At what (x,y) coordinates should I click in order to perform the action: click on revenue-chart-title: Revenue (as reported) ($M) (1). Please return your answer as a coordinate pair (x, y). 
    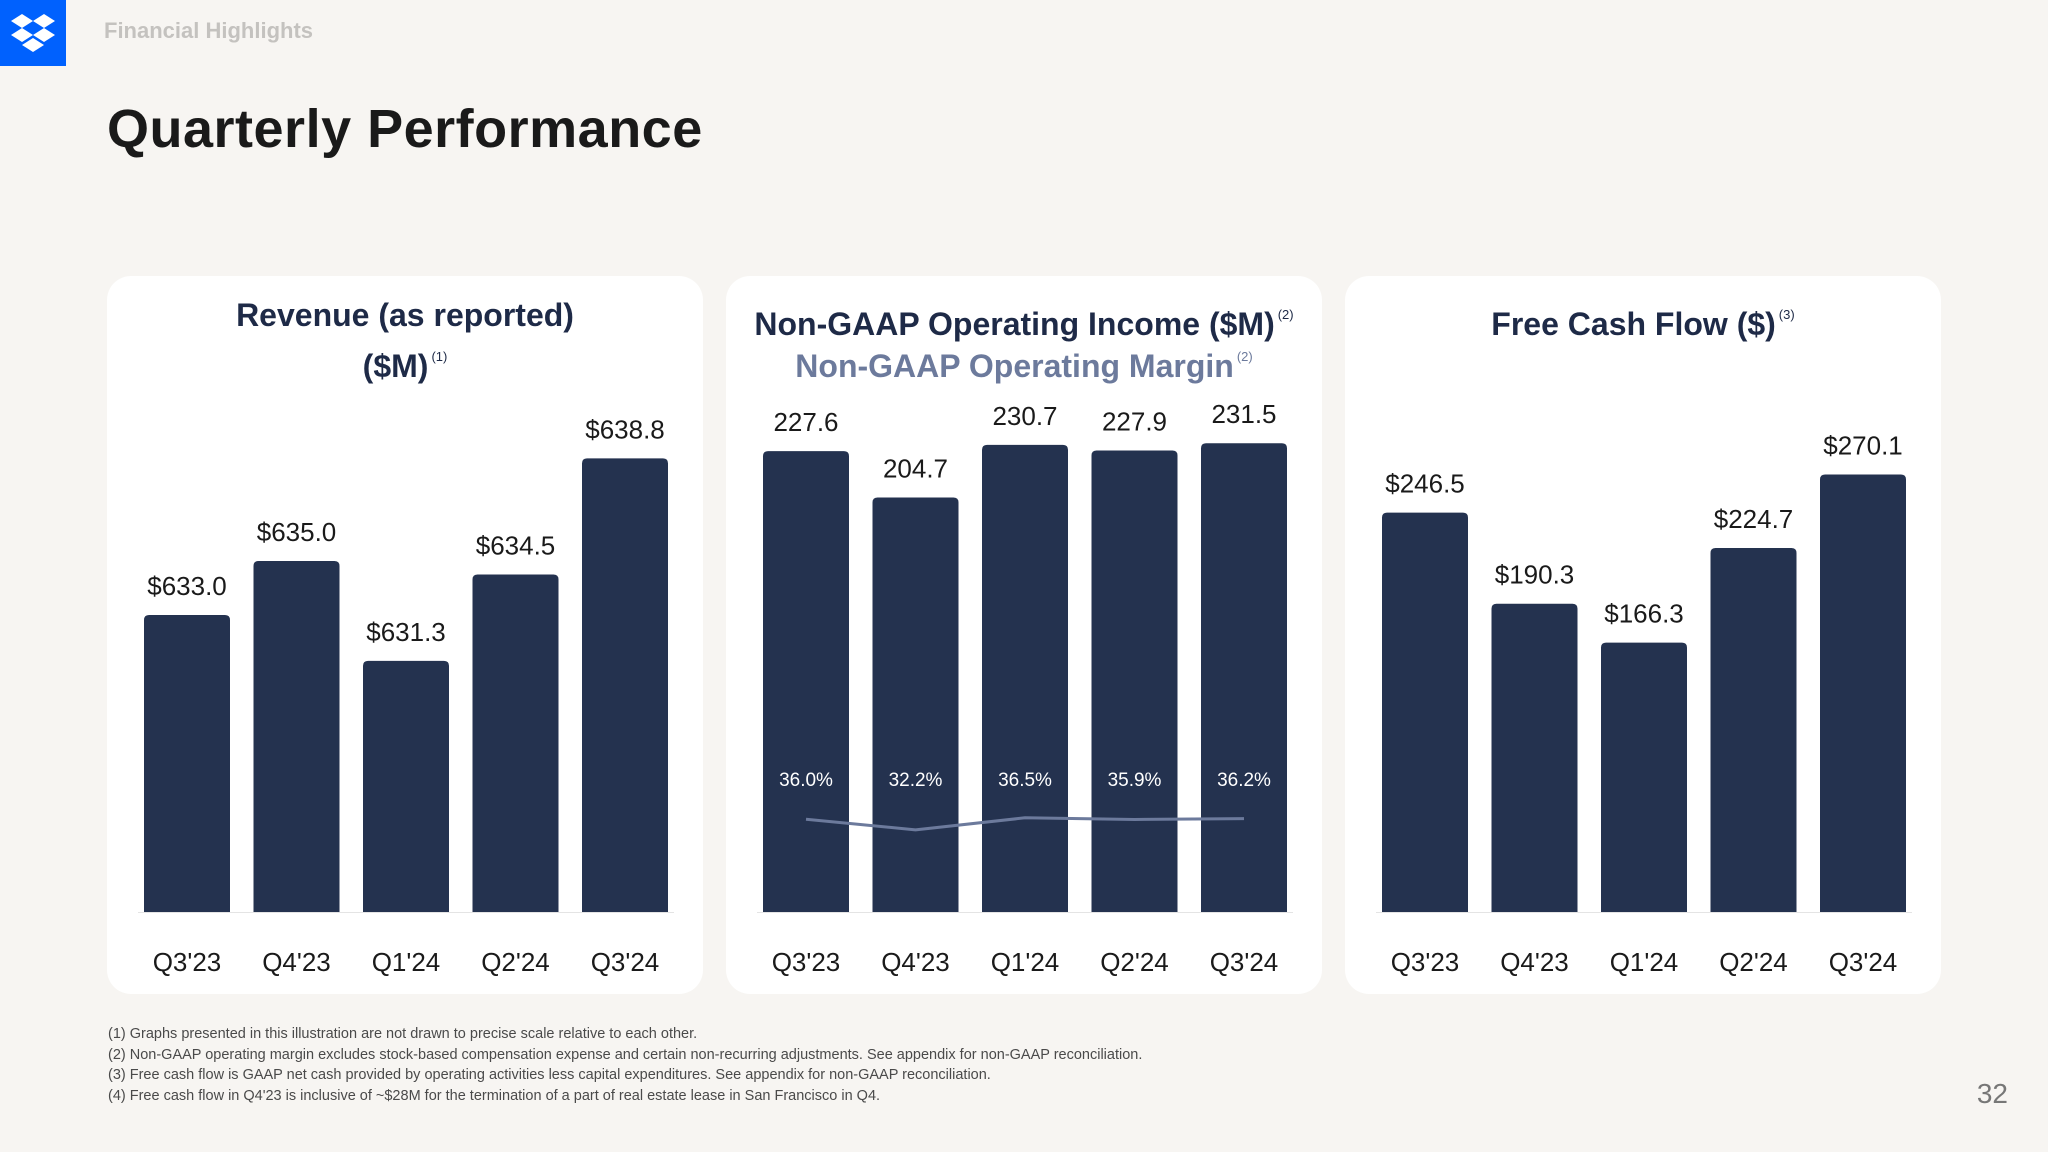
    Looking at the image, I should click on (405, 340).